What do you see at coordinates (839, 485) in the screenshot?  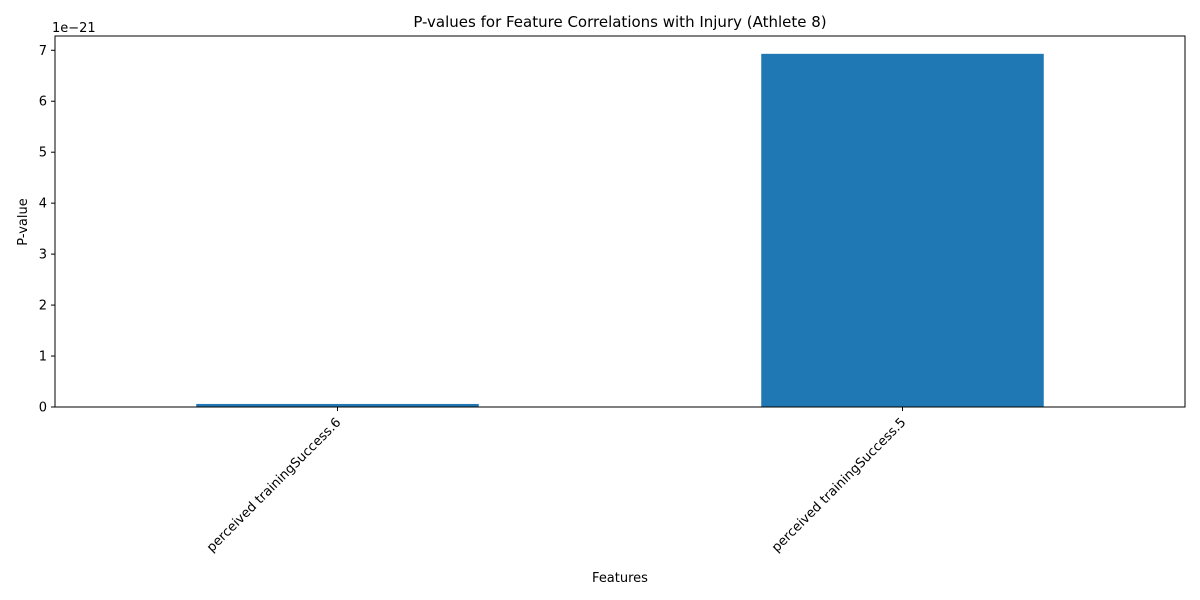 I see `x-tick-label-2: perceived trainingSuccess.5` at bounding box center [839, 485].